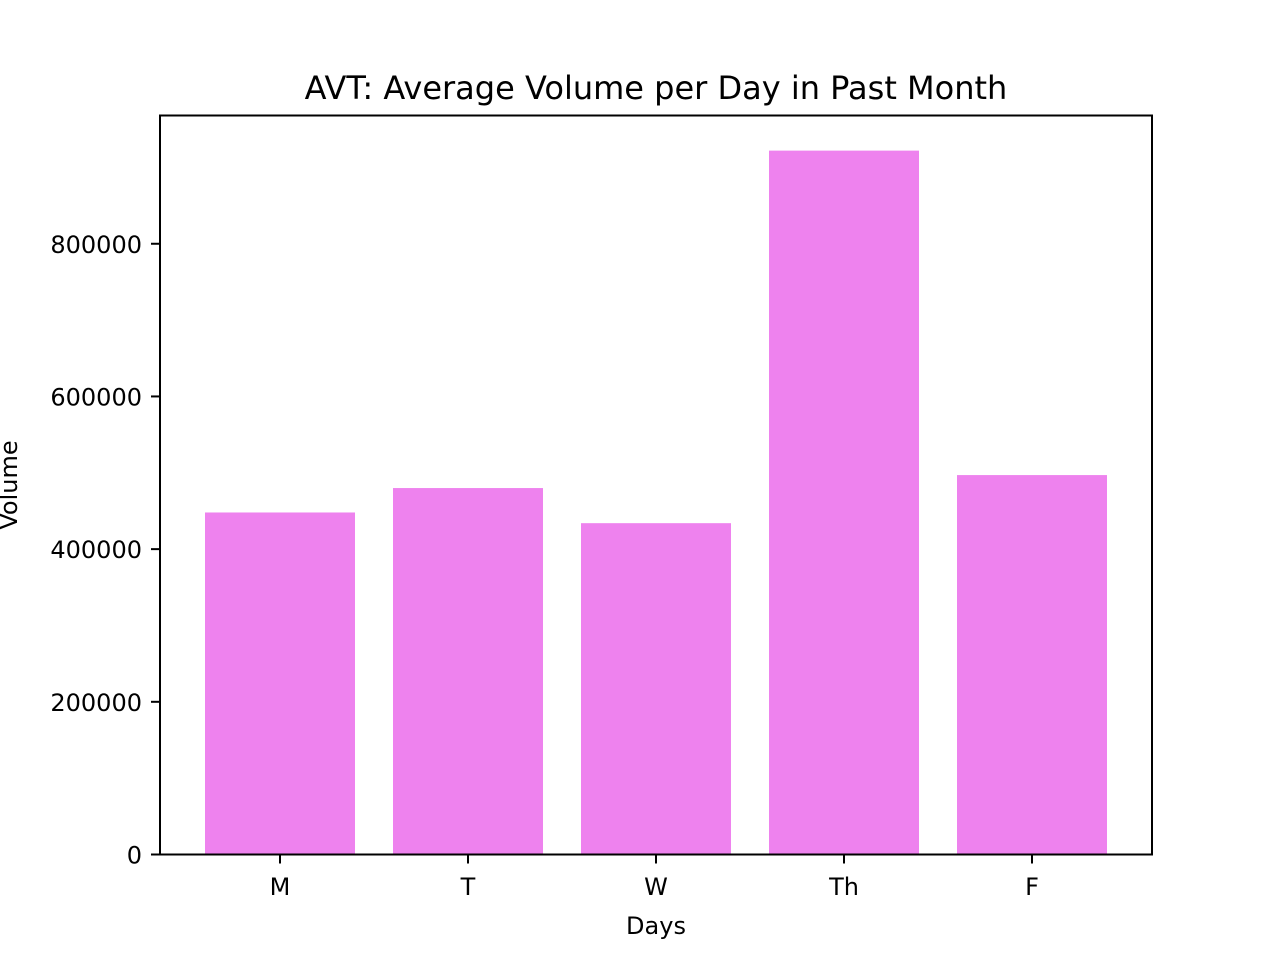 The width and height of the screenshot is (1280, 960). Describe the element at coordinates (656, 887) in the screenshot. I see `x-tick-label: W` at that location.